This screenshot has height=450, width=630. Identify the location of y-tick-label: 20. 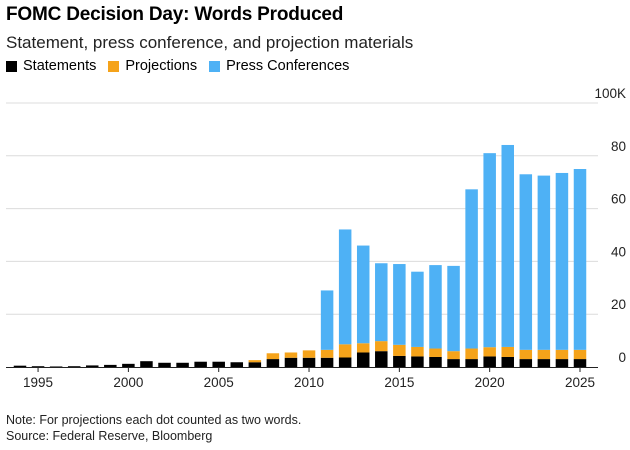
(618, 304).